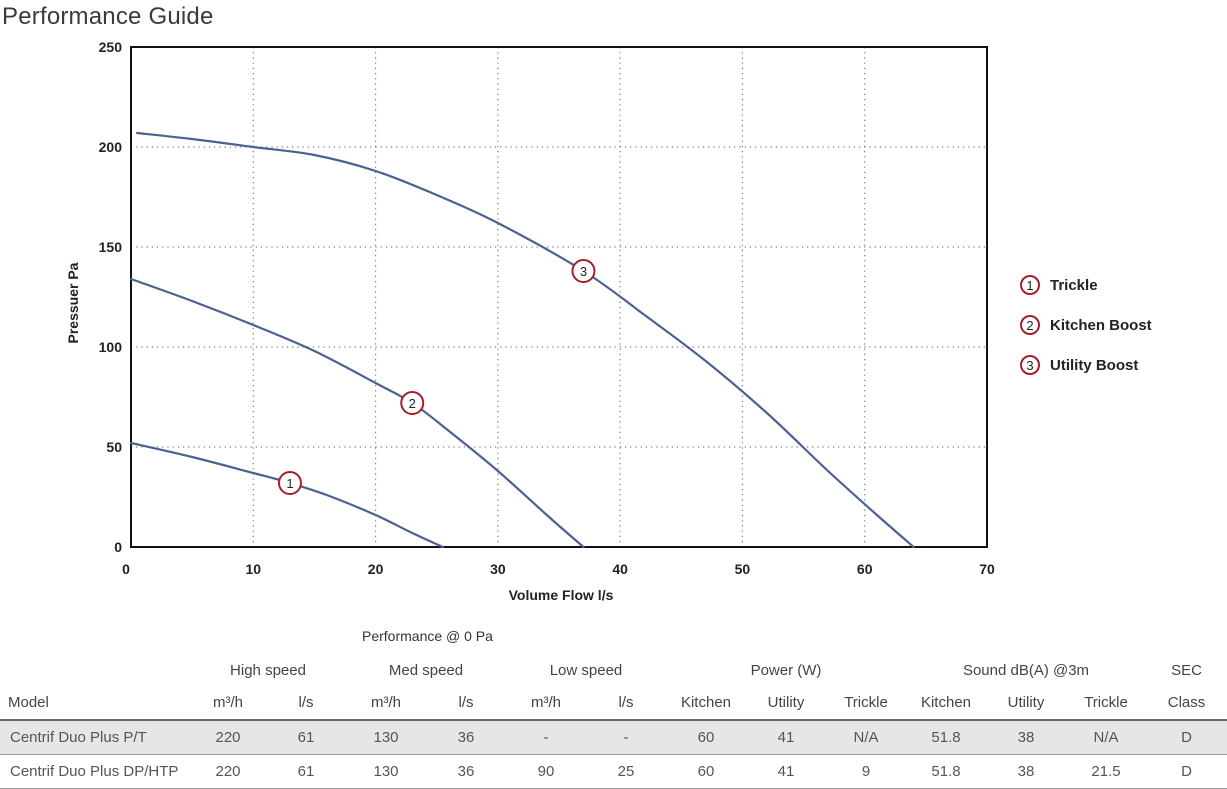  What do you see at coordinates (865, 569) in the screenshot?
I see `x-tick-label: 60` at bounding box center [865, 569].